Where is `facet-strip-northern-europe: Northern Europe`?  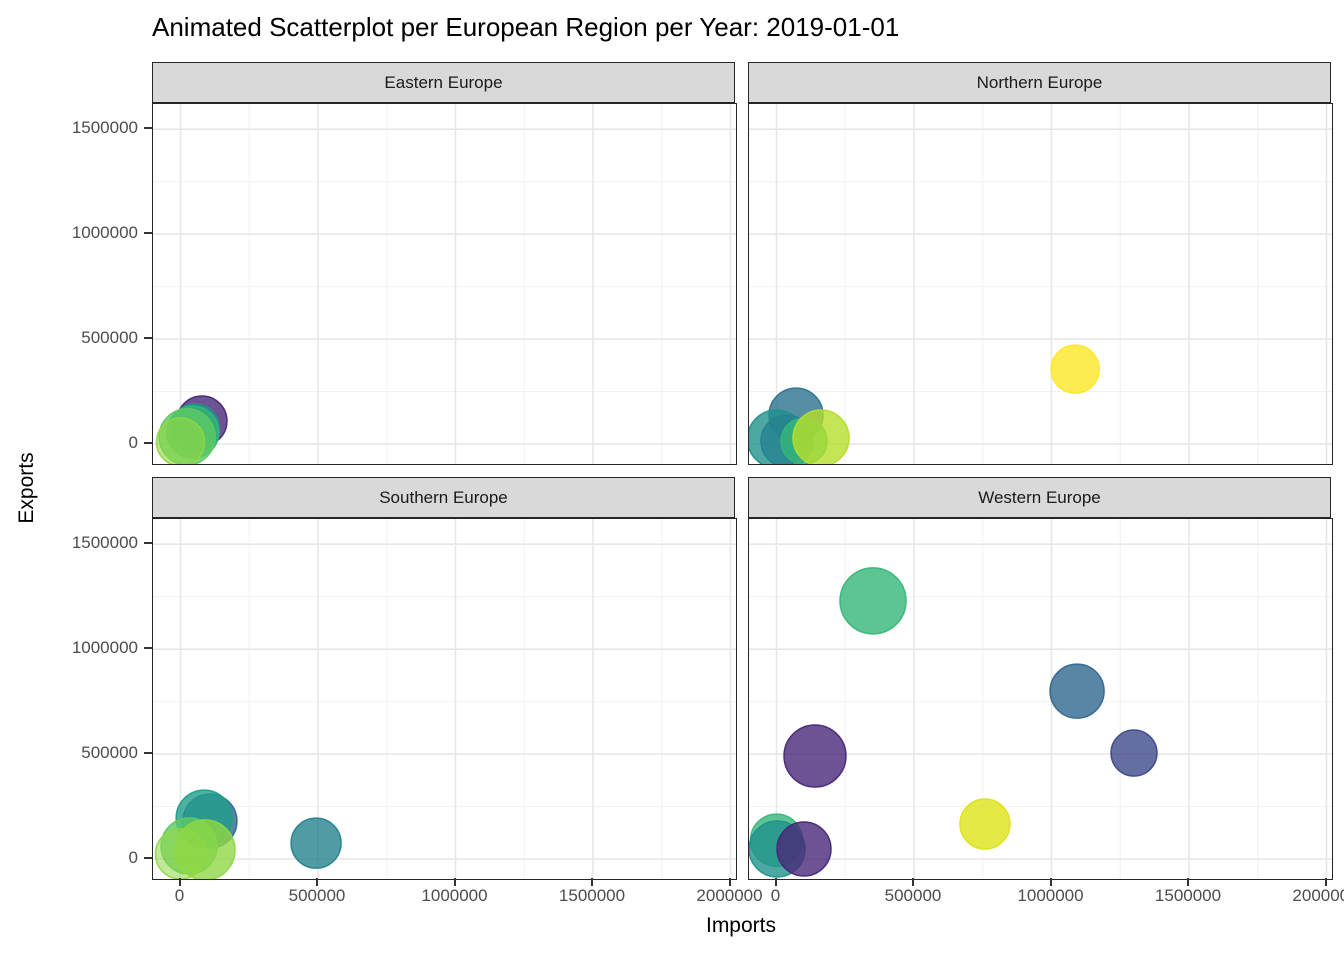
facet-strip-northern-europe: Northern Europe is located at coordinates (1039, 82).